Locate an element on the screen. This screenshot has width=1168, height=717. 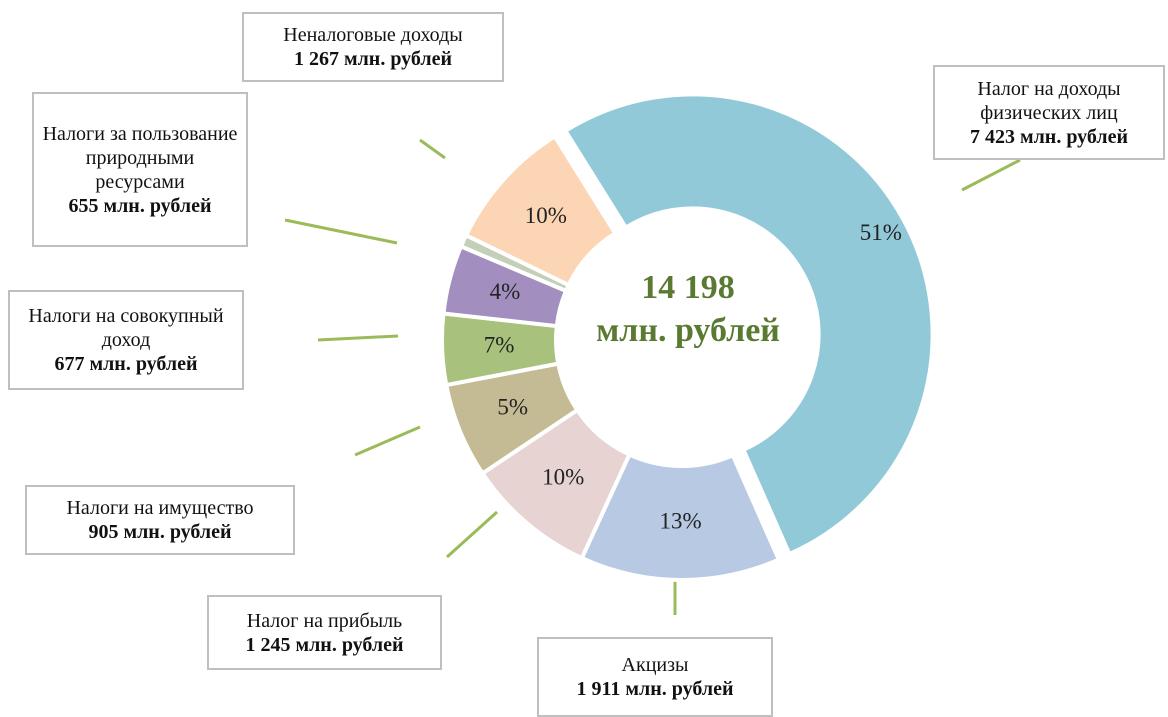
percent-label: 51% is located at coordinates (881, 232).